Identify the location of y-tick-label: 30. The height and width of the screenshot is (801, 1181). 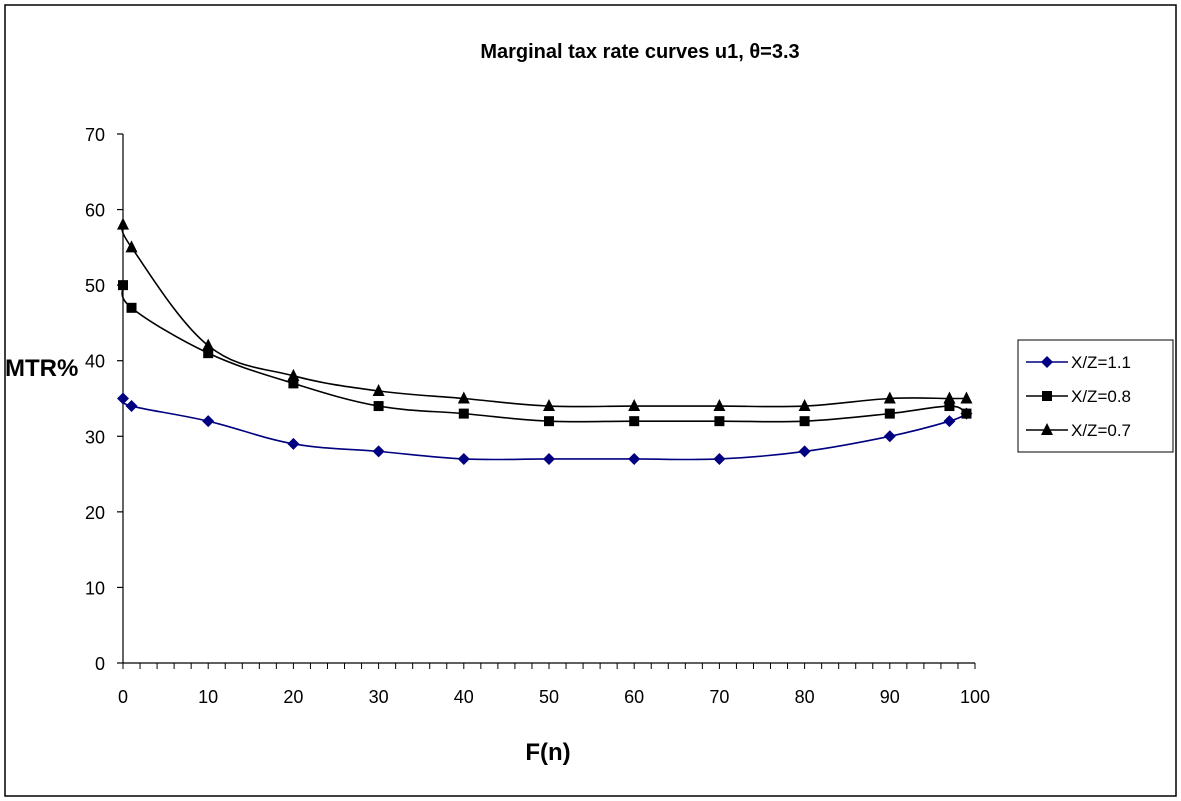
(95, 437).